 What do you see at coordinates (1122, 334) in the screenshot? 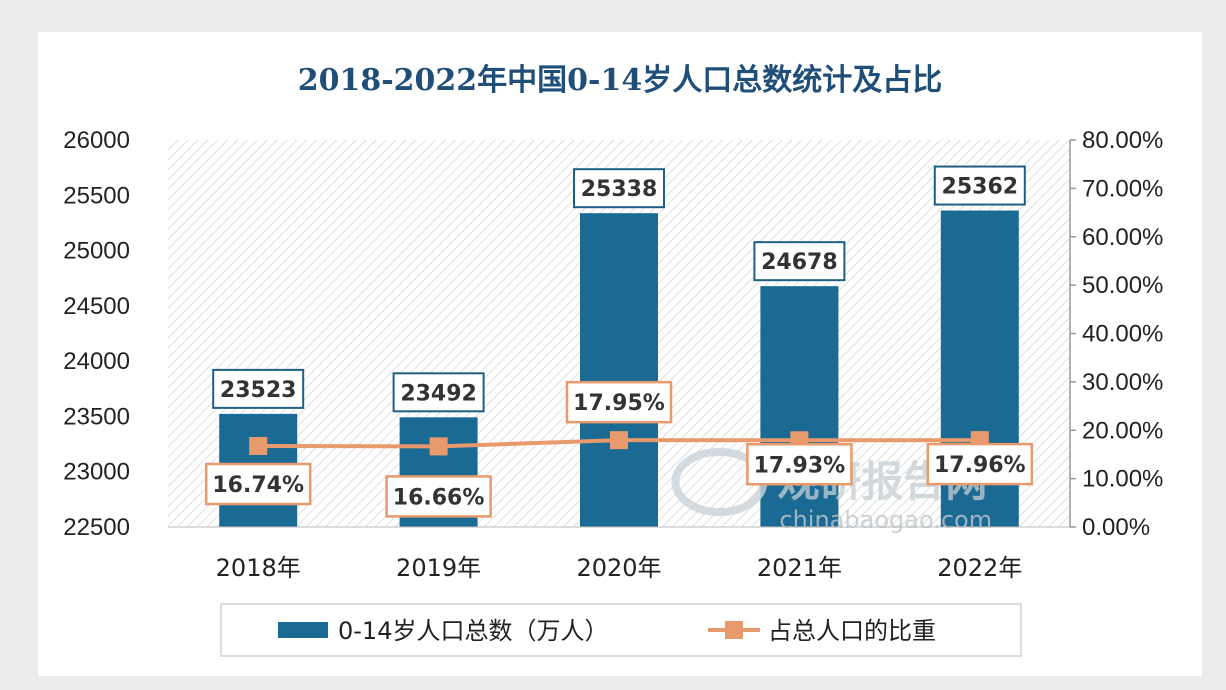
I see `right-axis-tick-label: 40.00%` at bounding box center [1122, 334].